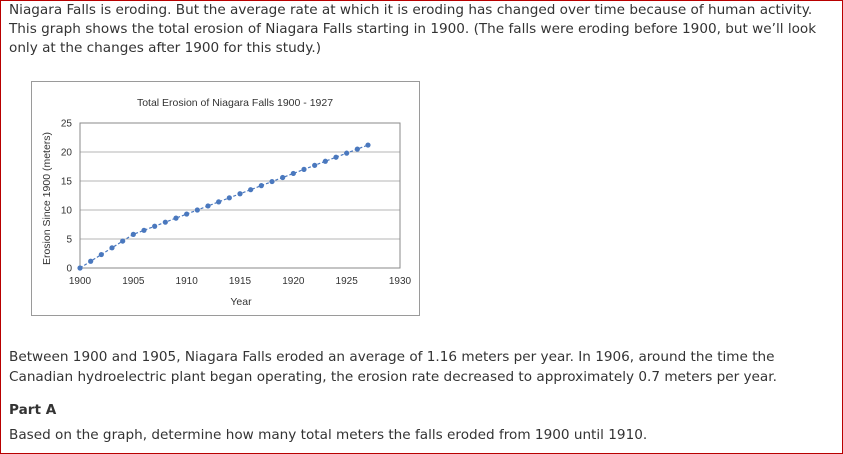  Describe the element at coordinates (400, 281) in the screenshot. I see `x-tick-label: 1930` at that location.